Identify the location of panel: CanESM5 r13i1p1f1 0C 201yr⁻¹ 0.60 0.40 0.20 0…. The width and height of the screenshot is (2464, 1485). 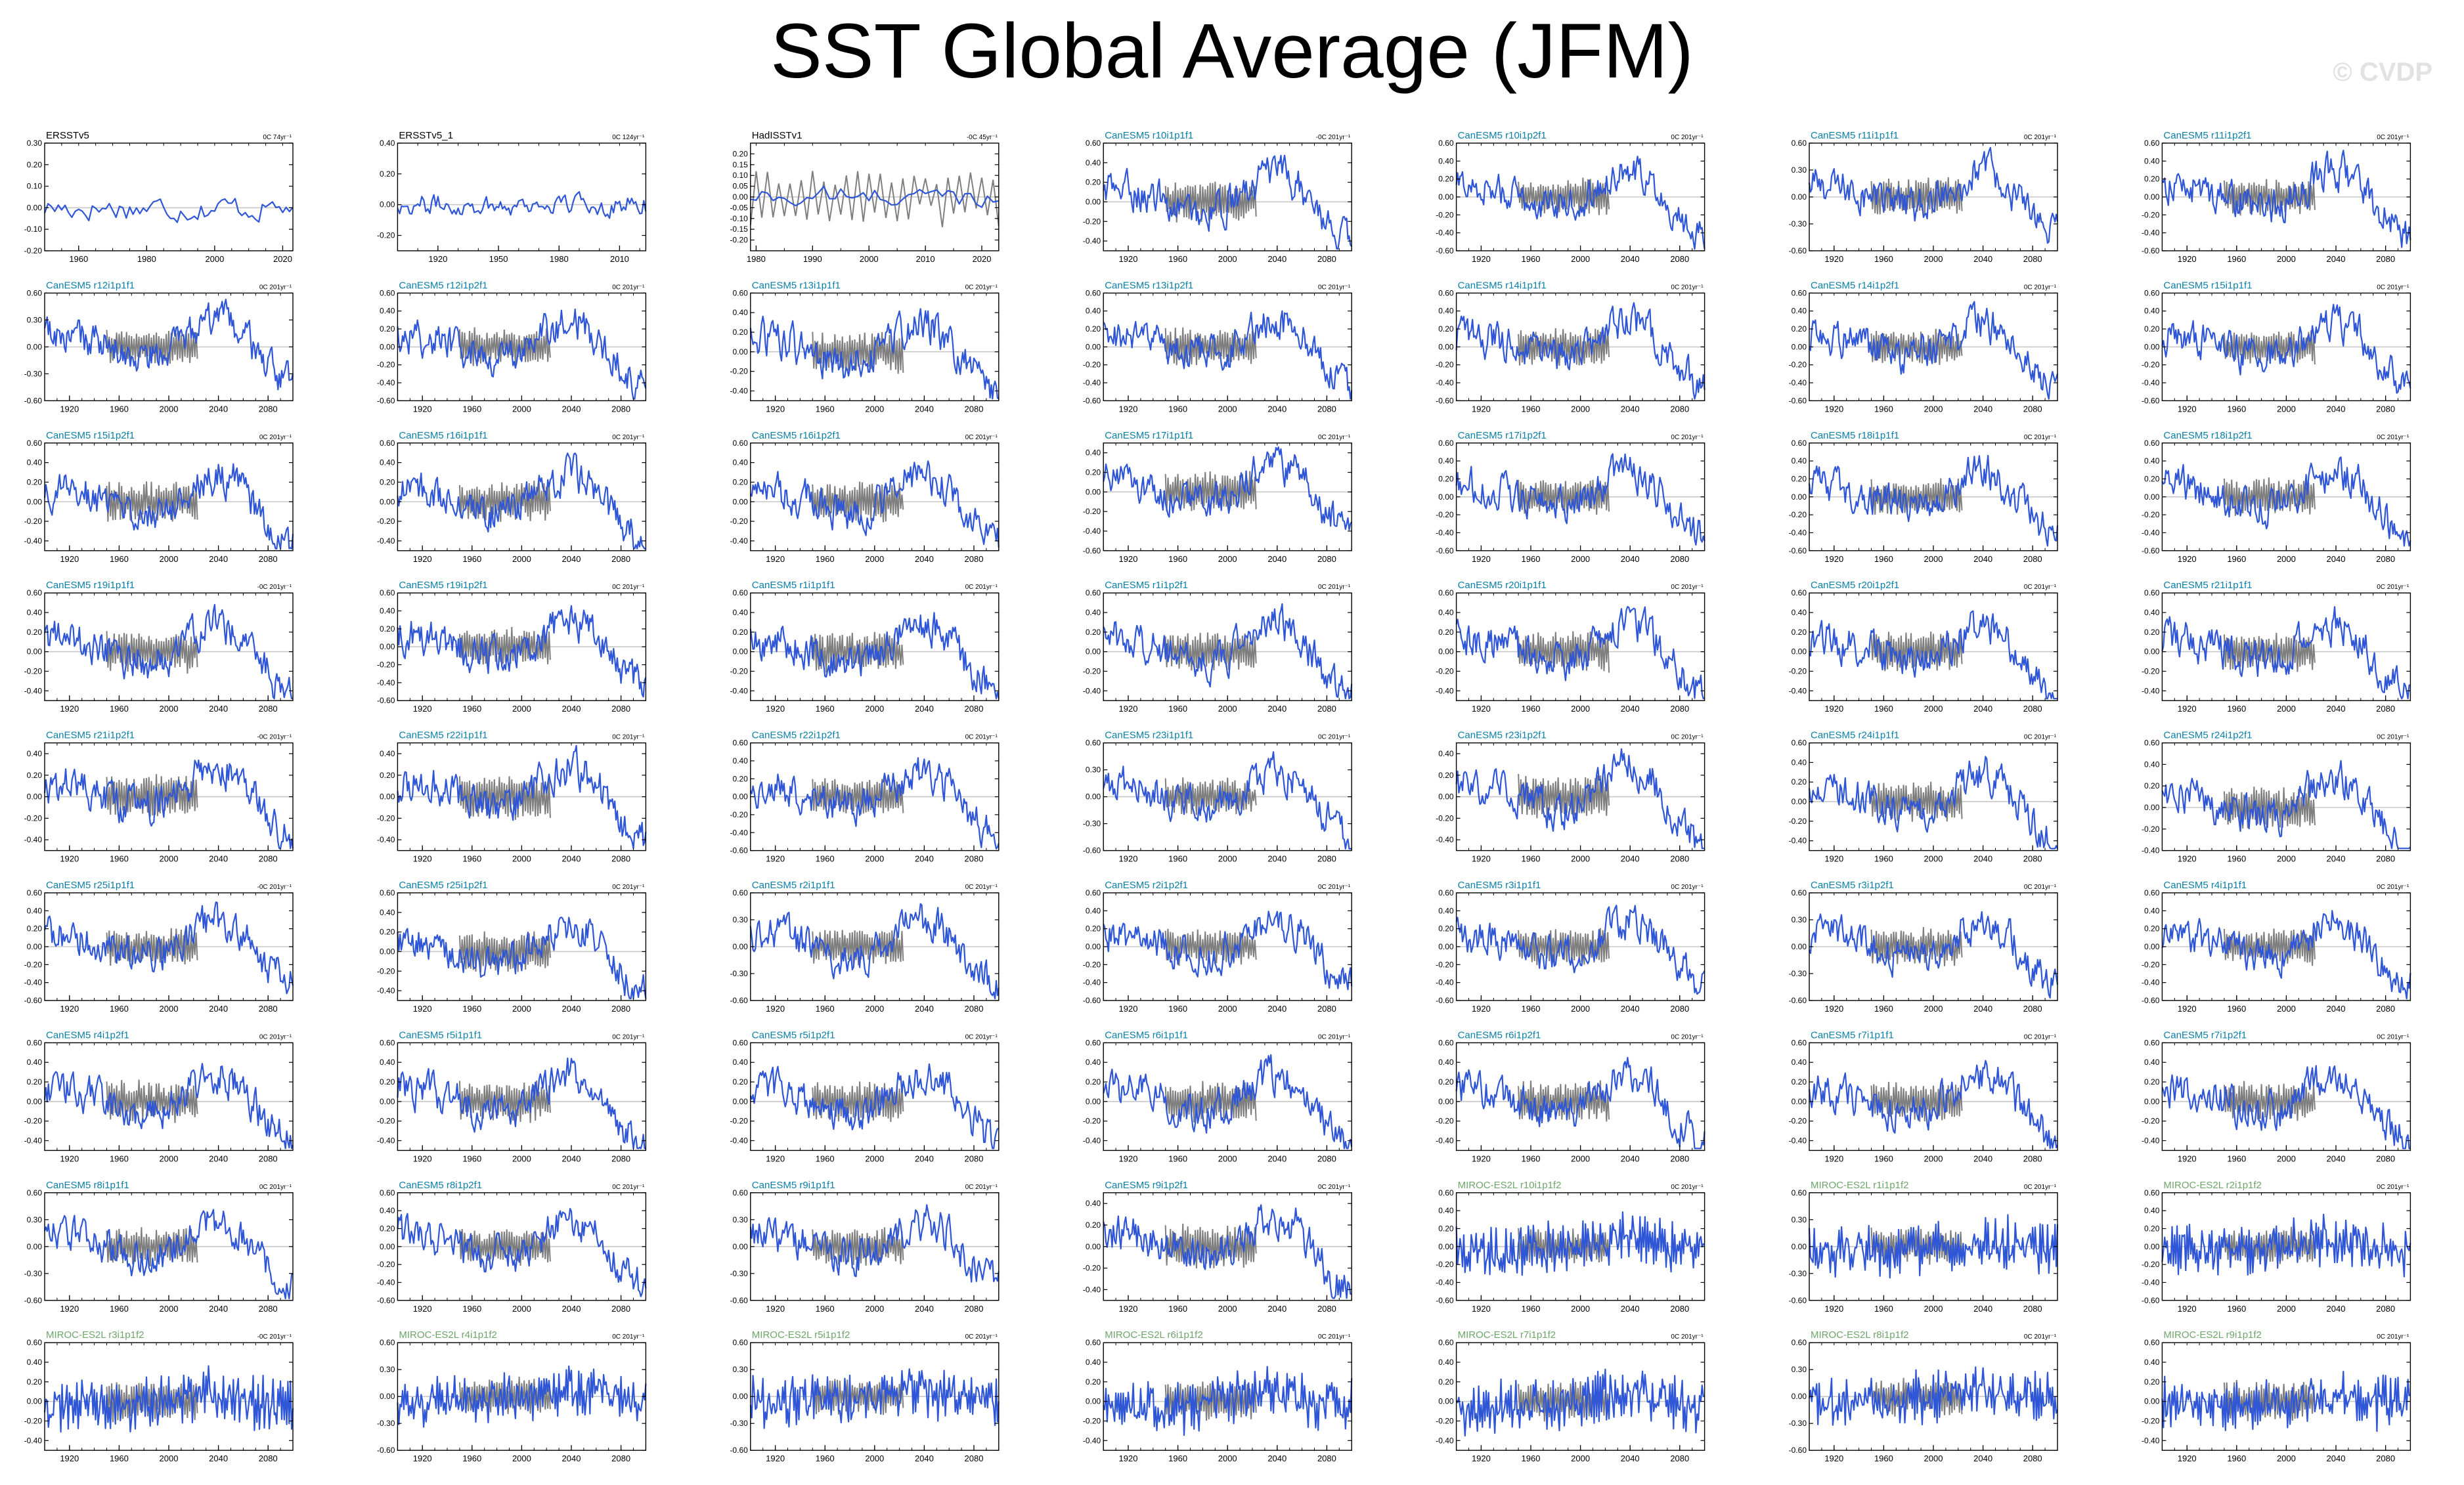
(865, 347).